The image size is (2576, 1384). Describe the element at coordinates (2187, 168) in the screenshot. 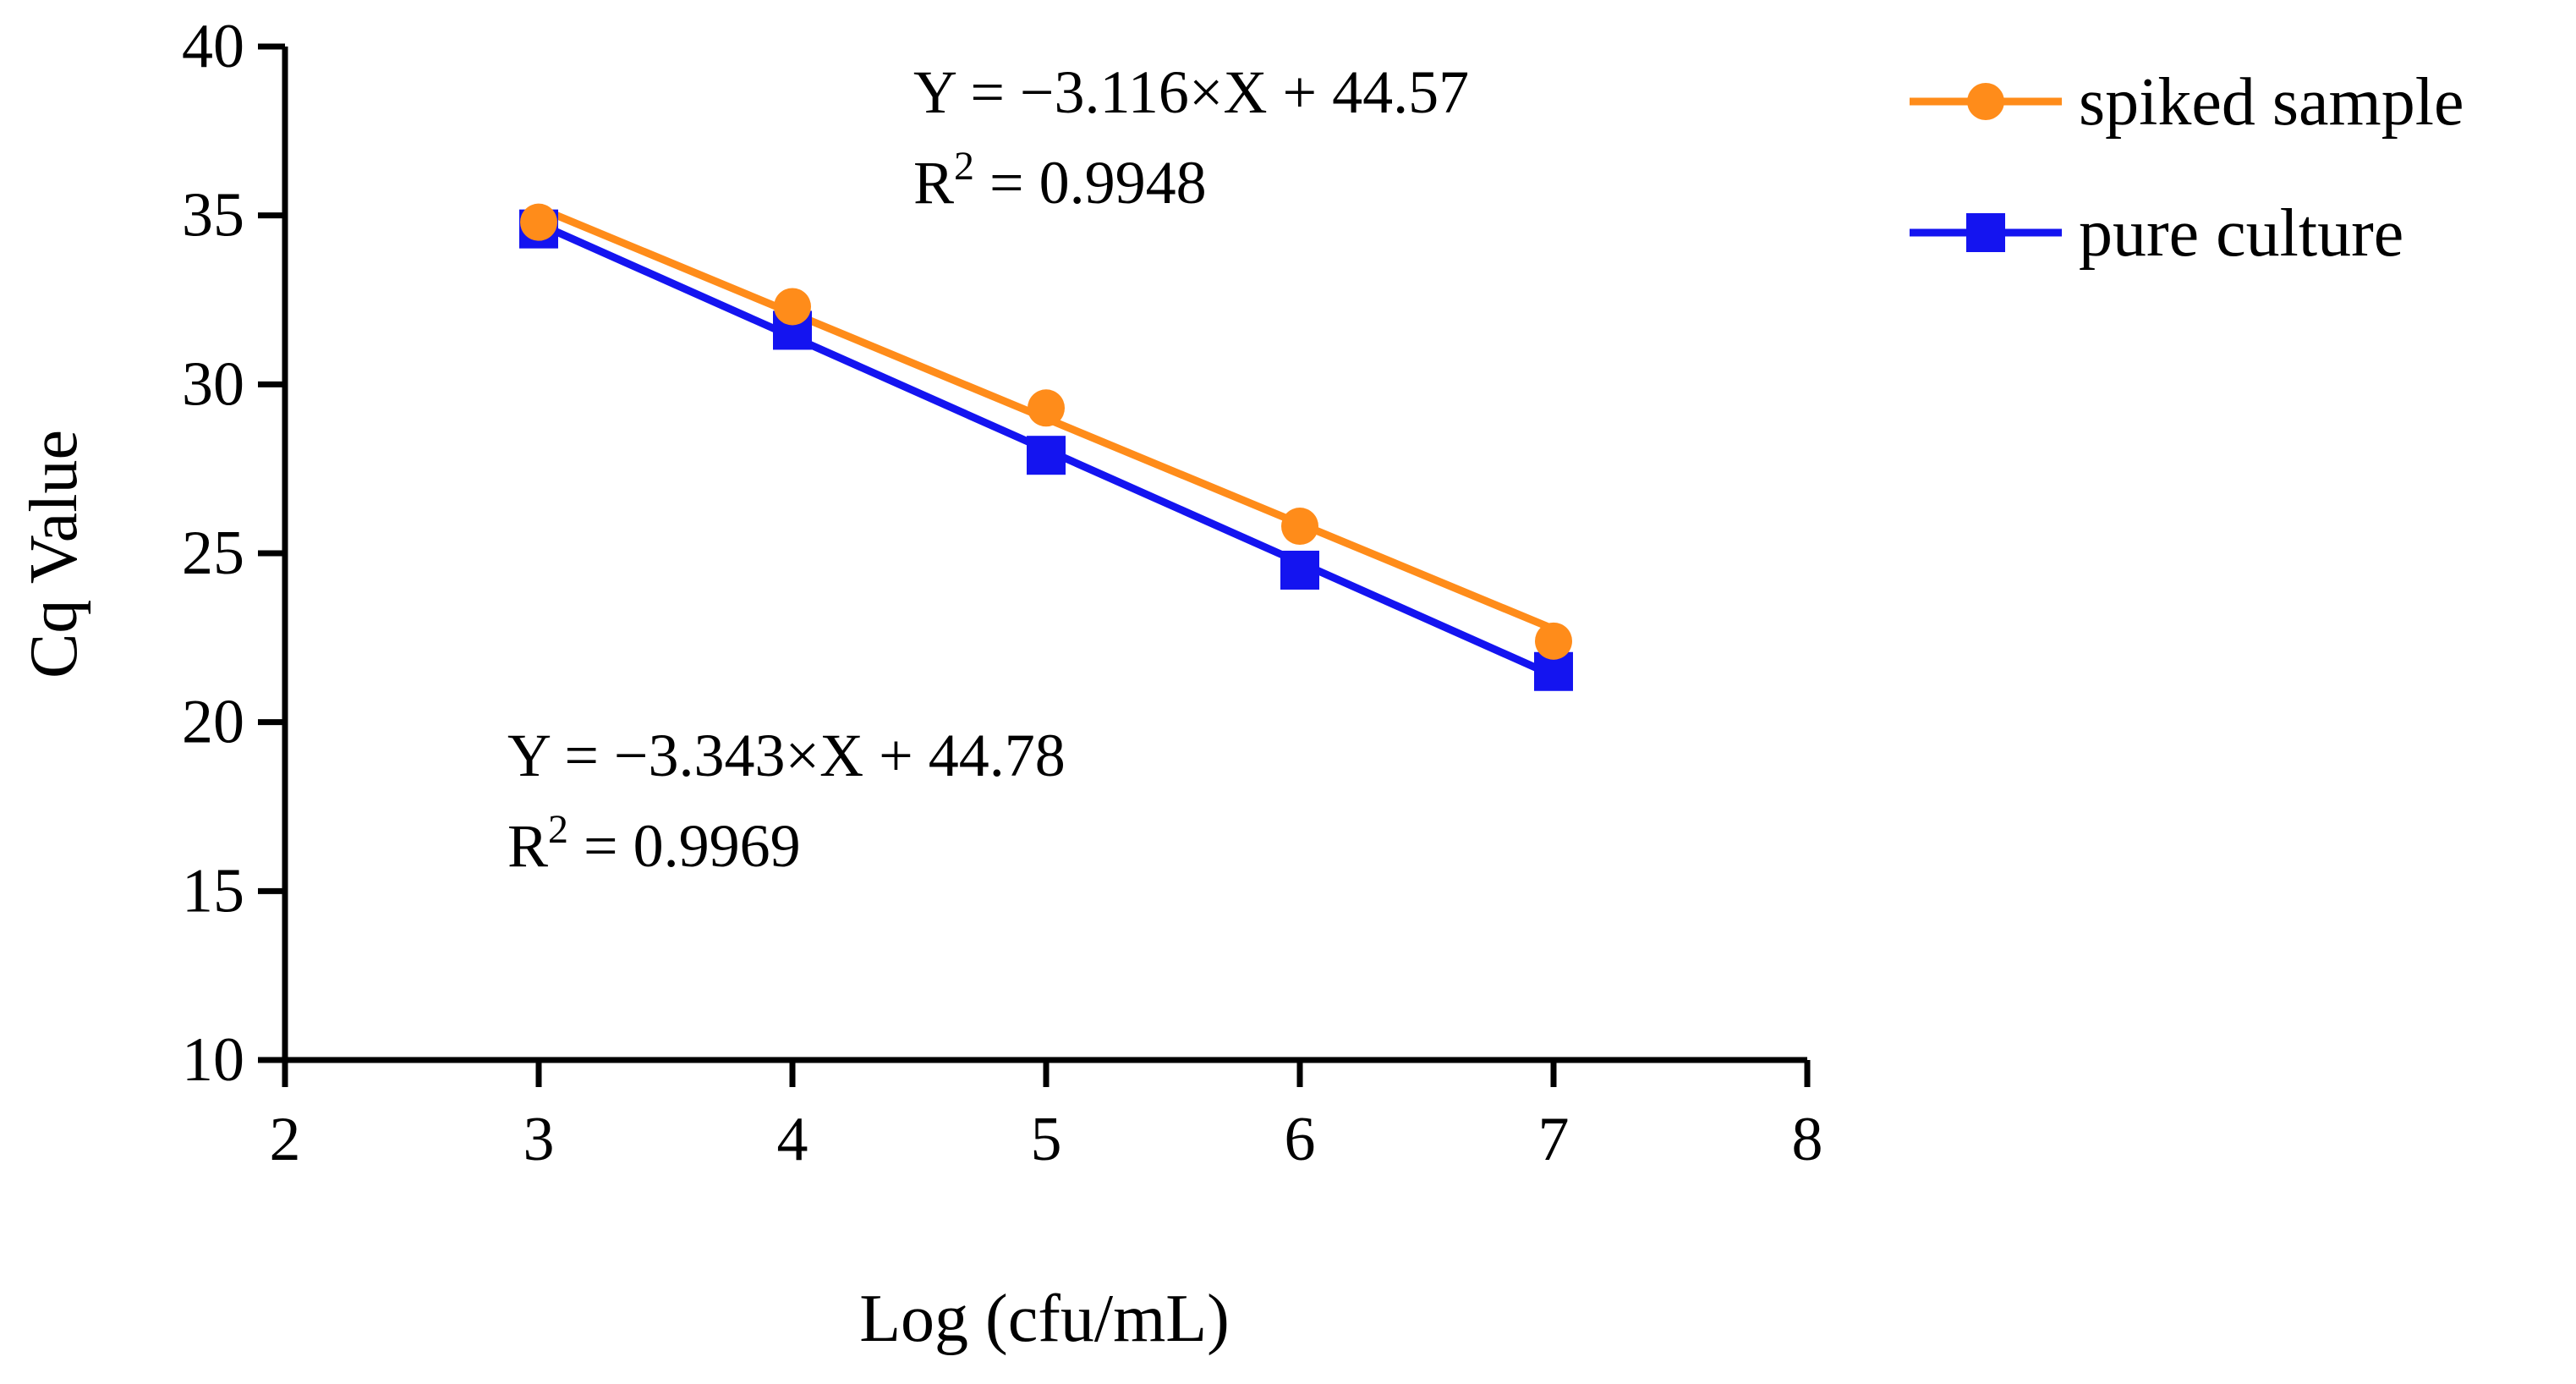

I see `legend: spiked sample pure culture` at that location.